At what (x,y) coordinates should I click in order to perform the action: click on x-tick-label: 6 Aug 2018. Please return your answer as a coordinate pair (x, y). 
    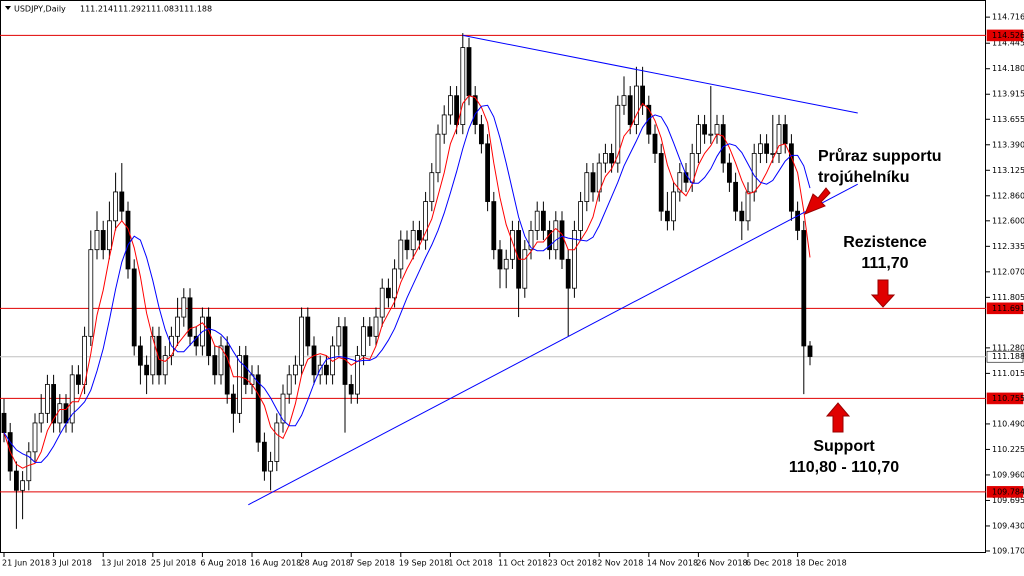
    Looking at the image, I should click on (223, 563).